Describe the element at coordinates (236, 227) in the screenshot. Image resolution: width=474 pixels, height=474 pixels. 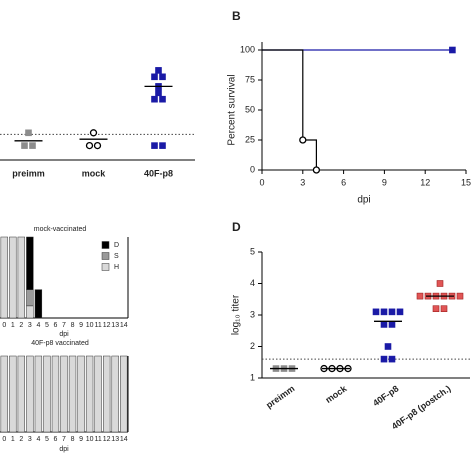
I see `panel-label: D` at that location.